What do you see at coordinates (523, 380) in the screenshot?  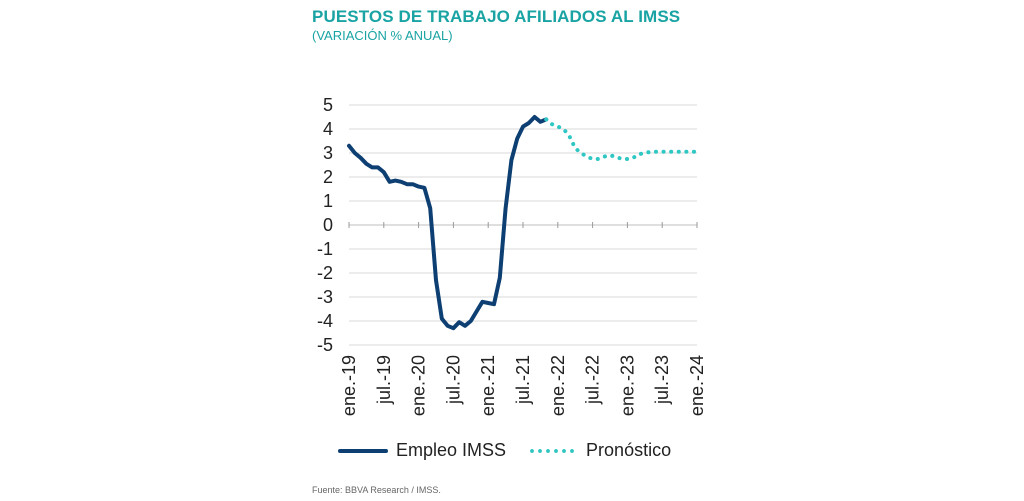 I see `x-tick-label: jul.-21` at bounding box center [523, 380].